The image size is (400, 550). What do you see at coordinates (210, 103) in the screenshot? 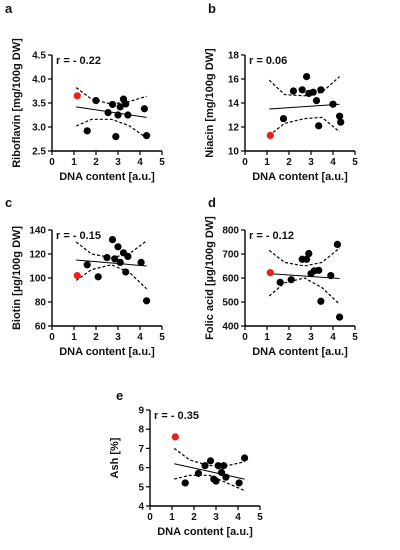
I see `y-axis-label: Niacin [mg/100g DW]` at bounding box center [210, 103].